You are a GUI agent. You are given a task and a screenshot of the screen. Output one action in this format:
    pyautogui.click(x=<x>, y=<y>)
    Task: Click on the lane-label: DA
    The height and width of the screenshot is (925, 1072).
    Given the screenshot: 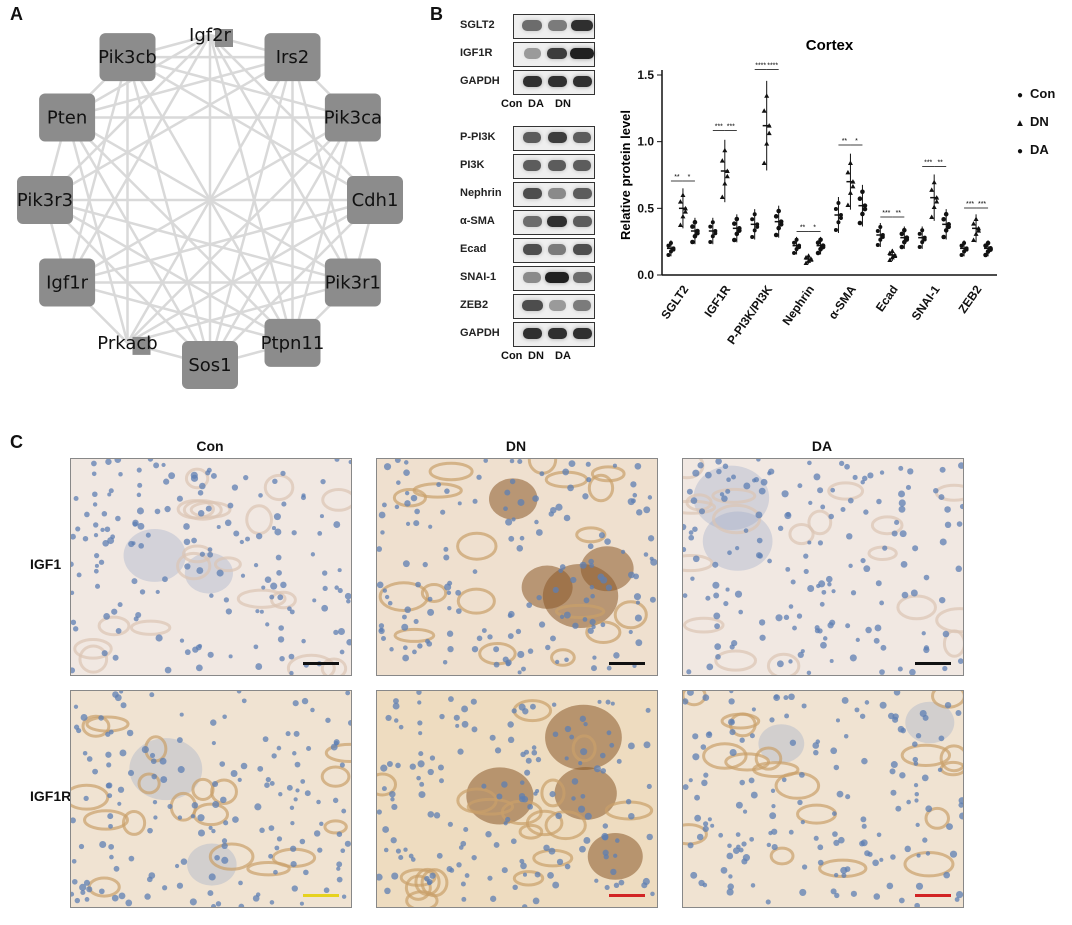 What is the action you would take?
    pyautogui.click(x=563, y=356)
    